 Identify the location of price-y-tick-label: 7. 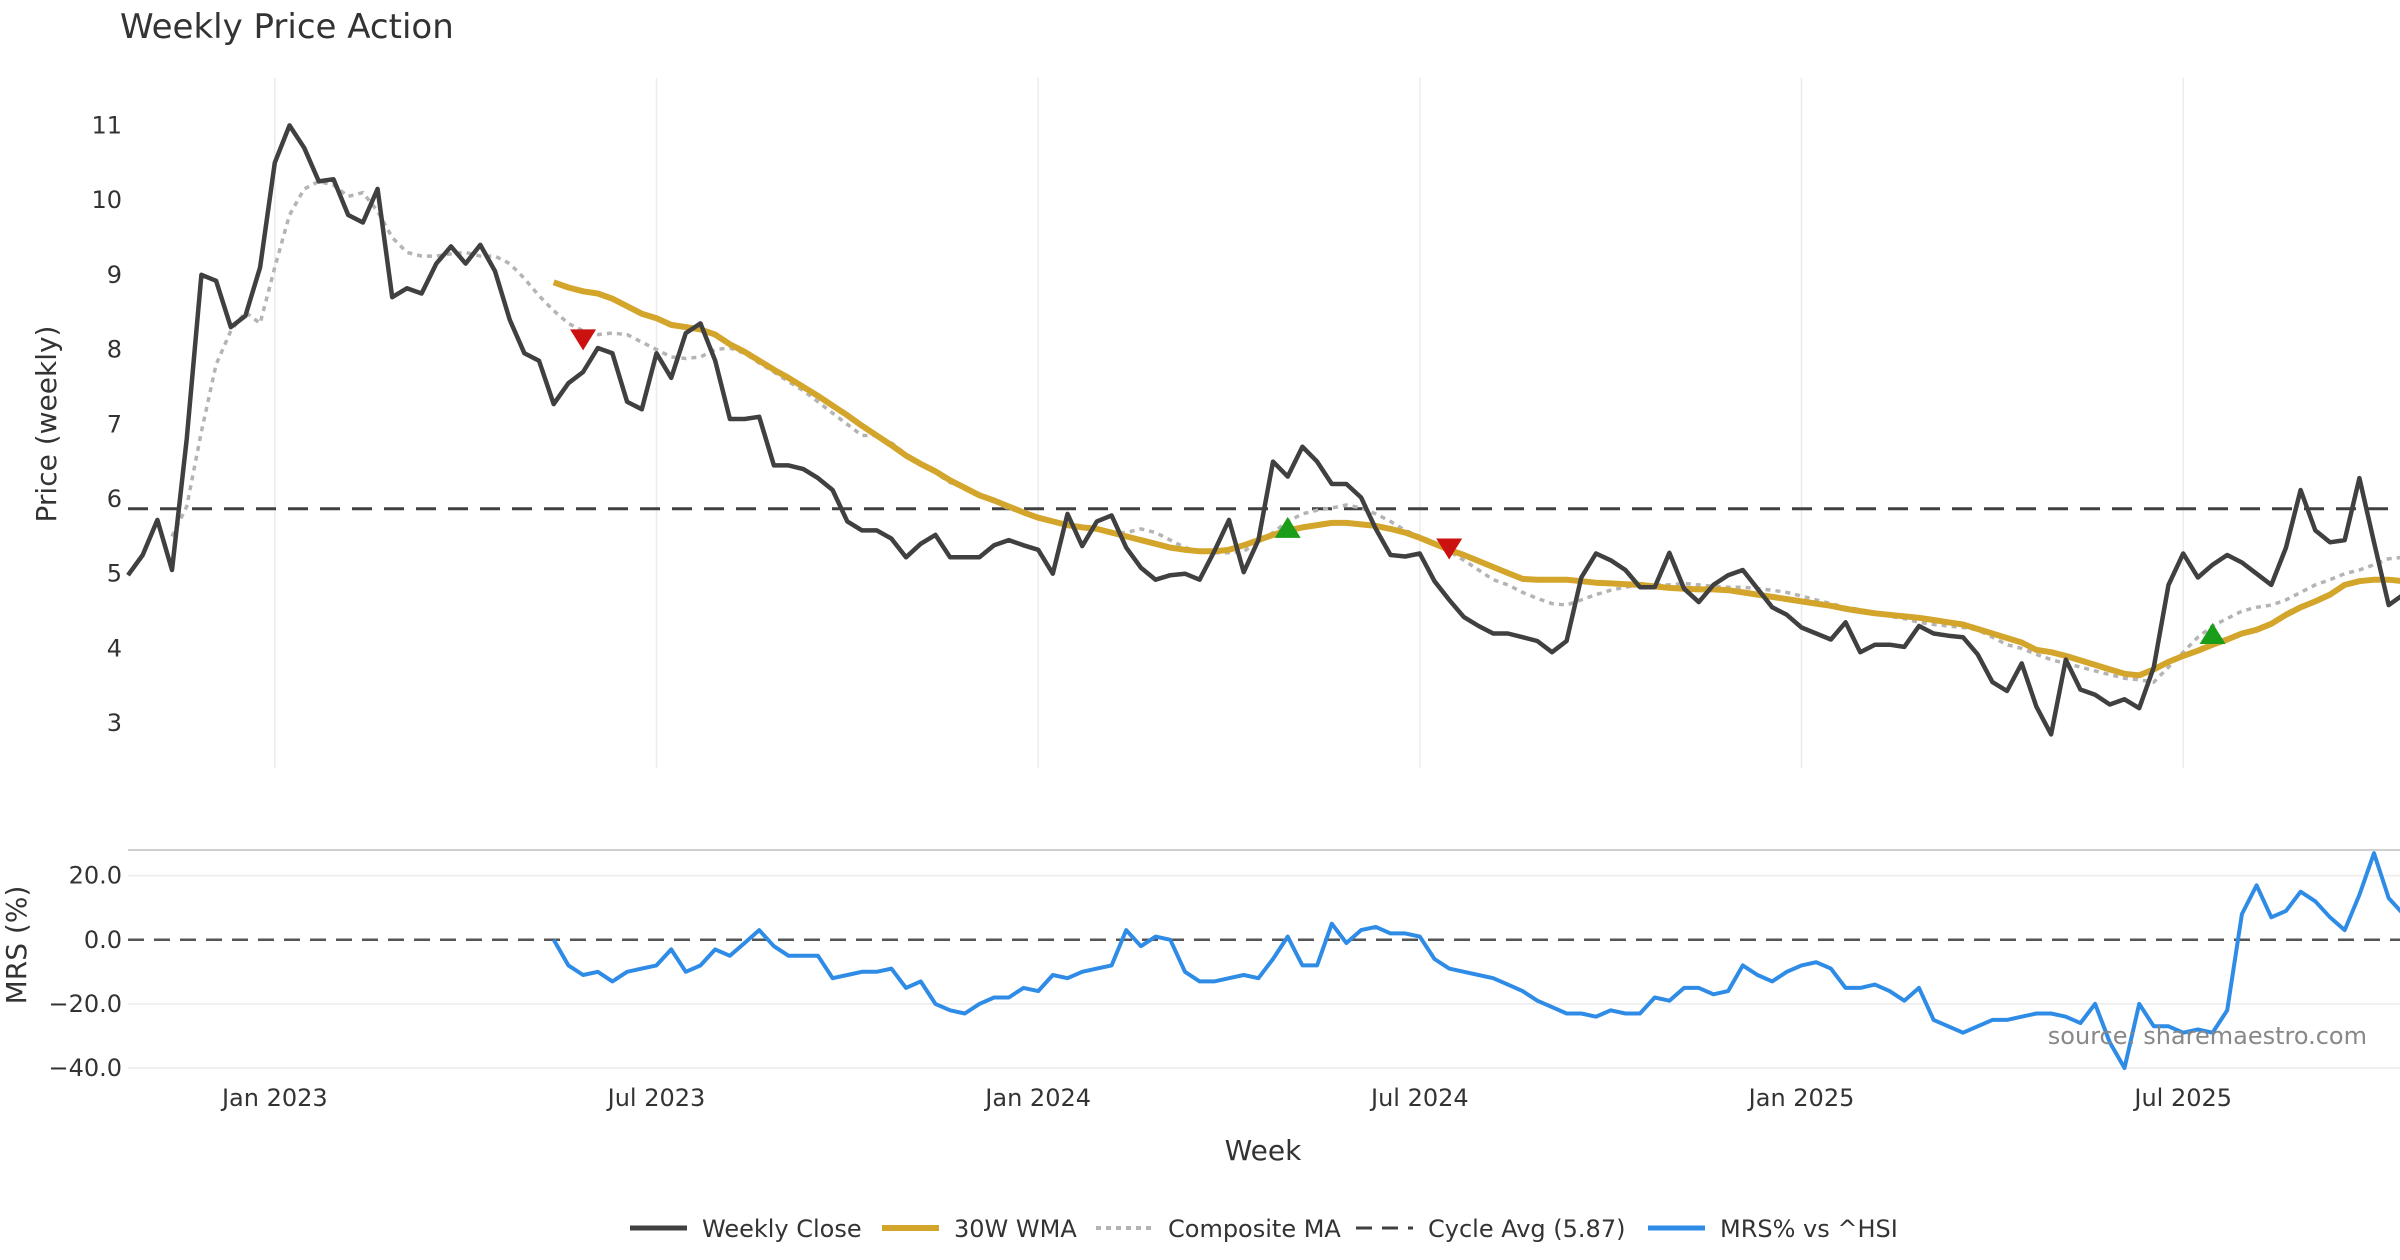
(114, 424).